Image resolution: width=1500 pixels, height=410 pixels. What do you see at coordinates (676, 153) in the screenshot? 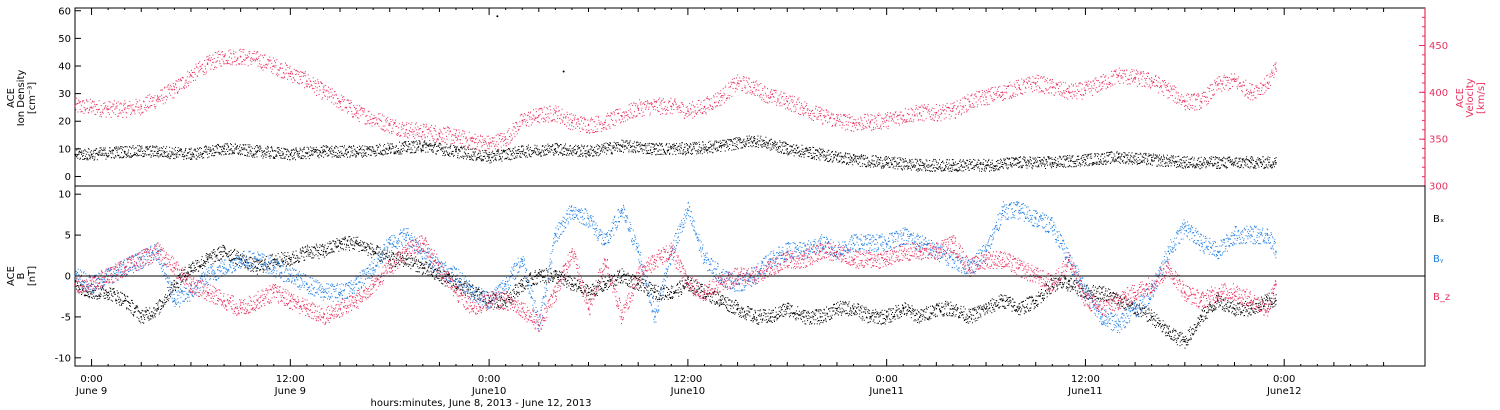
I see `ion-density-scatter` at bounding box center [676, 153].